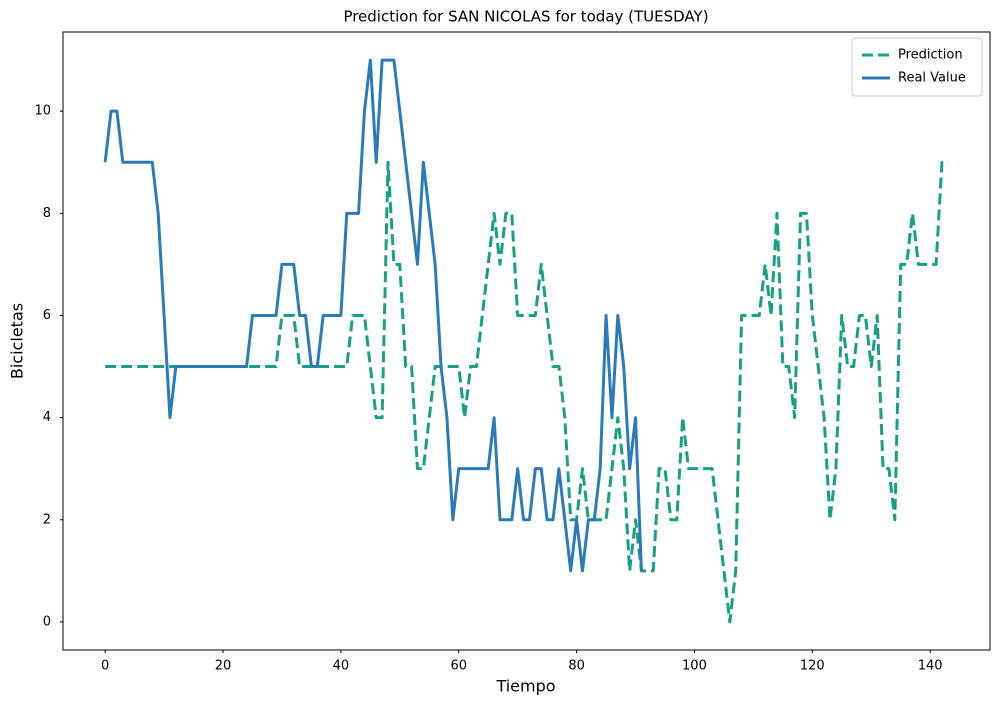 This screenshot has height=705, width=1000. Describe the element at coordinates (17, 341) in the screenshot. I see `y-axis-label: Bicicletas` at that location.